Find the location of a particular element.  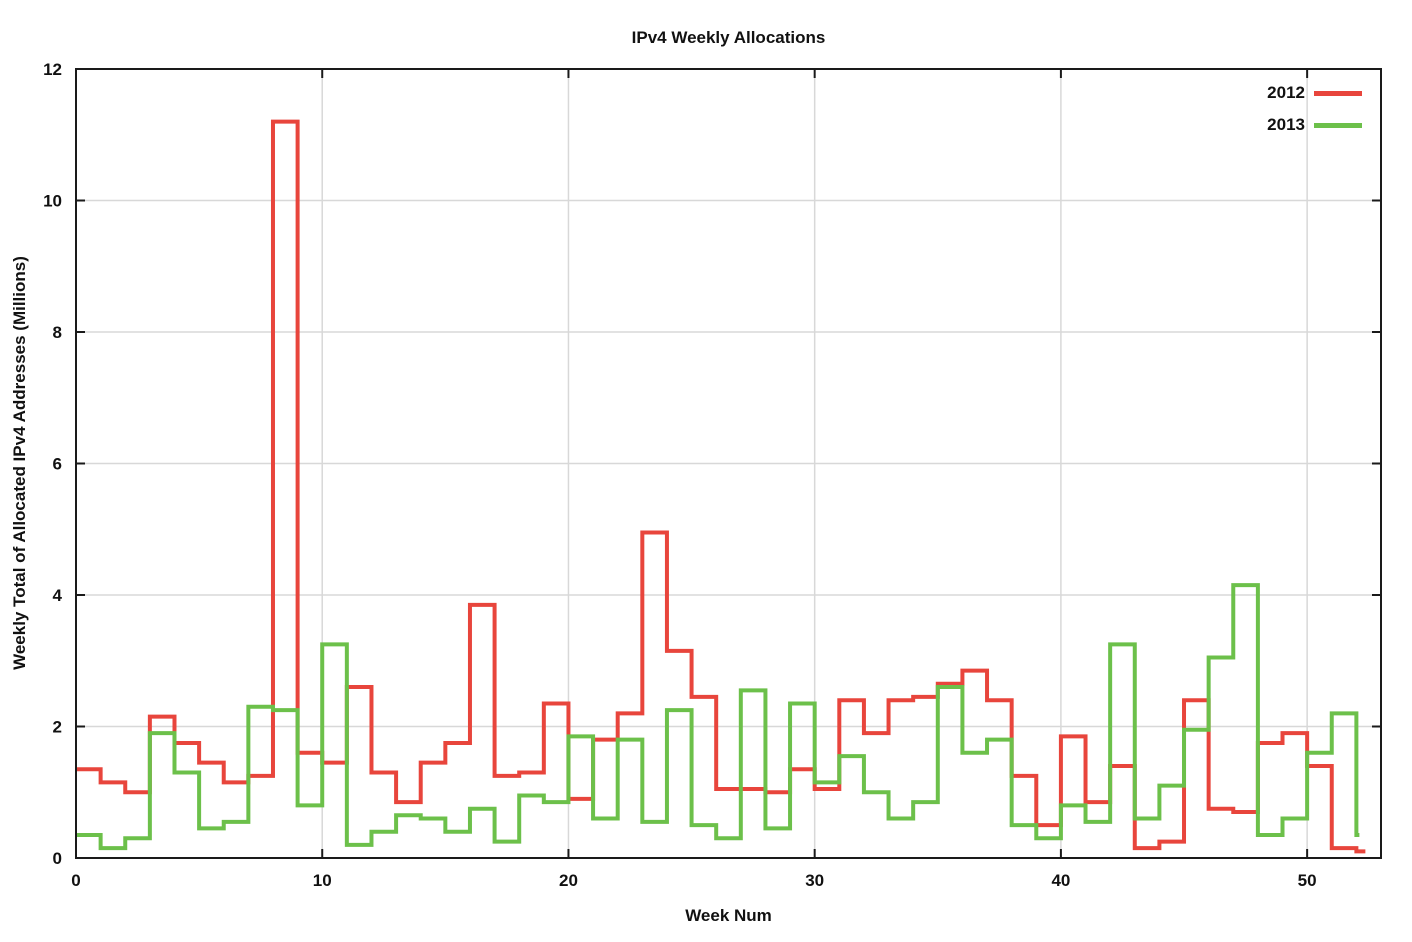

x-tick-label: 20 is located at coordinates (568, 880).